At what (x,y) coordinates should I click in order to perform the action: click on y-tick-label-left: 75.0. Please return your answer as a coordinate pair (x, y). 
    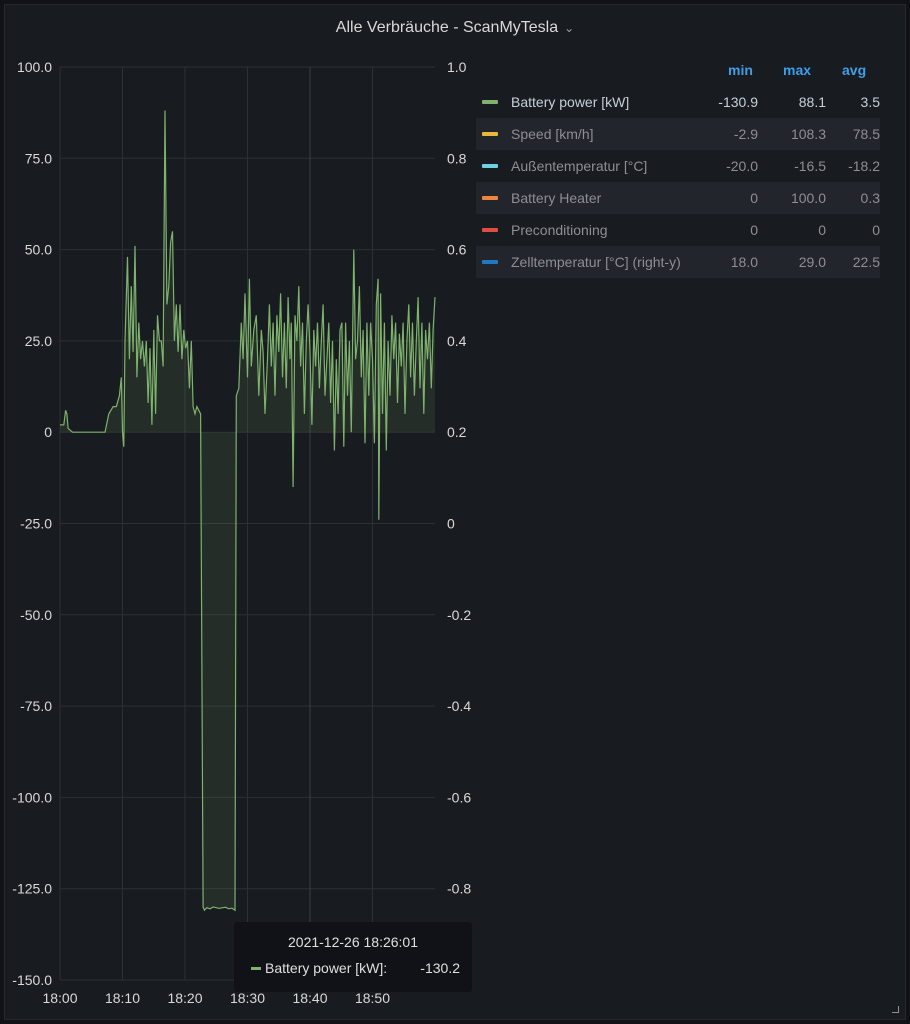
    Looking at the image, I should click on (38, 158).